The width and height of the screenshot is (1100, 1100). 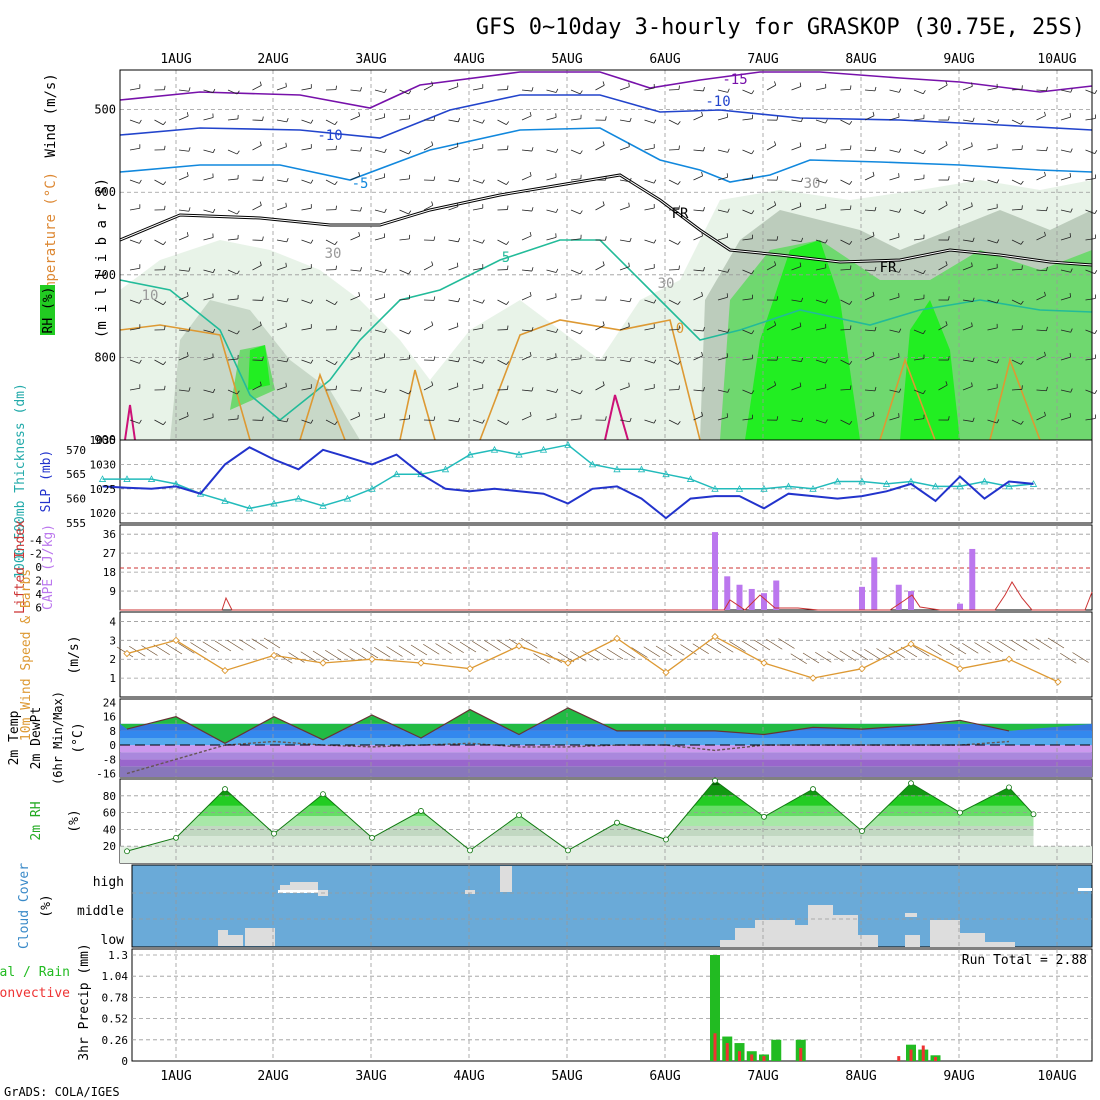 What do you see at coordinates (616, 738) in the screenshot?
I see `temp-grid` at bounding box center [616, 738].